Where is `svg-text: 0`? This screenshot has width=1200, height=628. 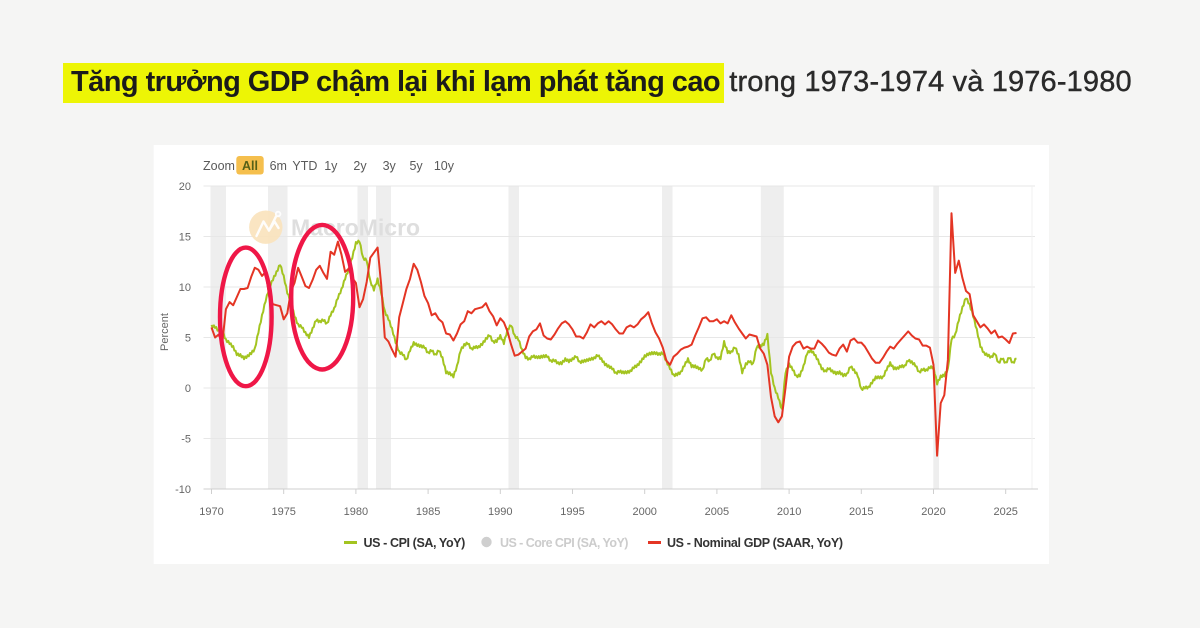
svg-text: 0 is located at coordinates (188, 389).